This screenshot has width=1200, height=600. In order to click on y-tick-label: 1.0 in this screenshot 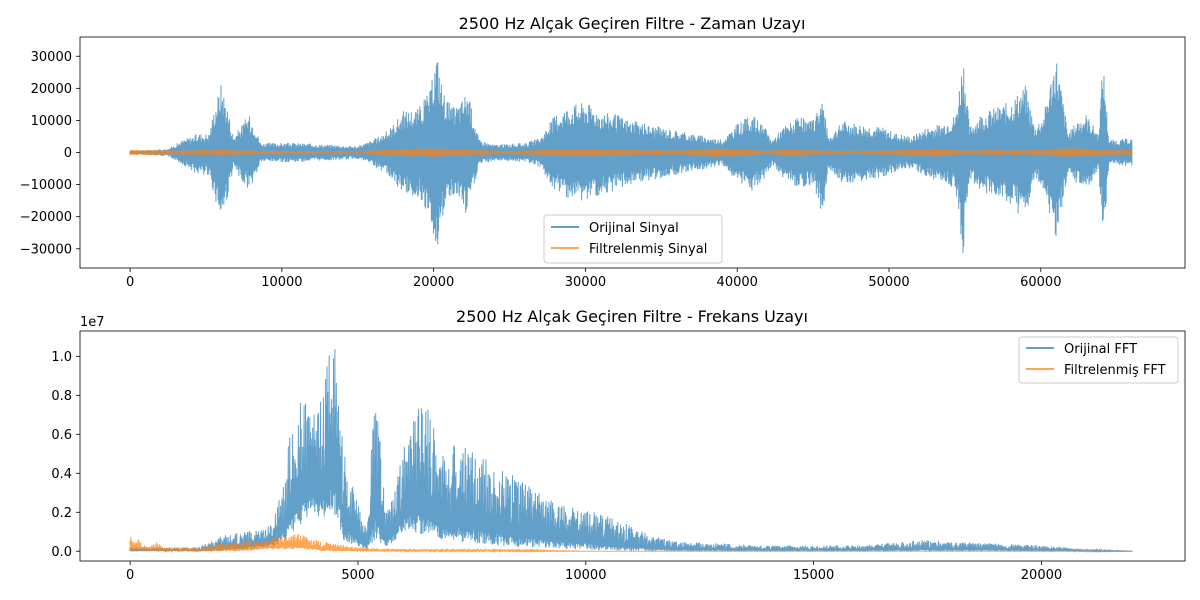, I will do `click(61, 357)`.